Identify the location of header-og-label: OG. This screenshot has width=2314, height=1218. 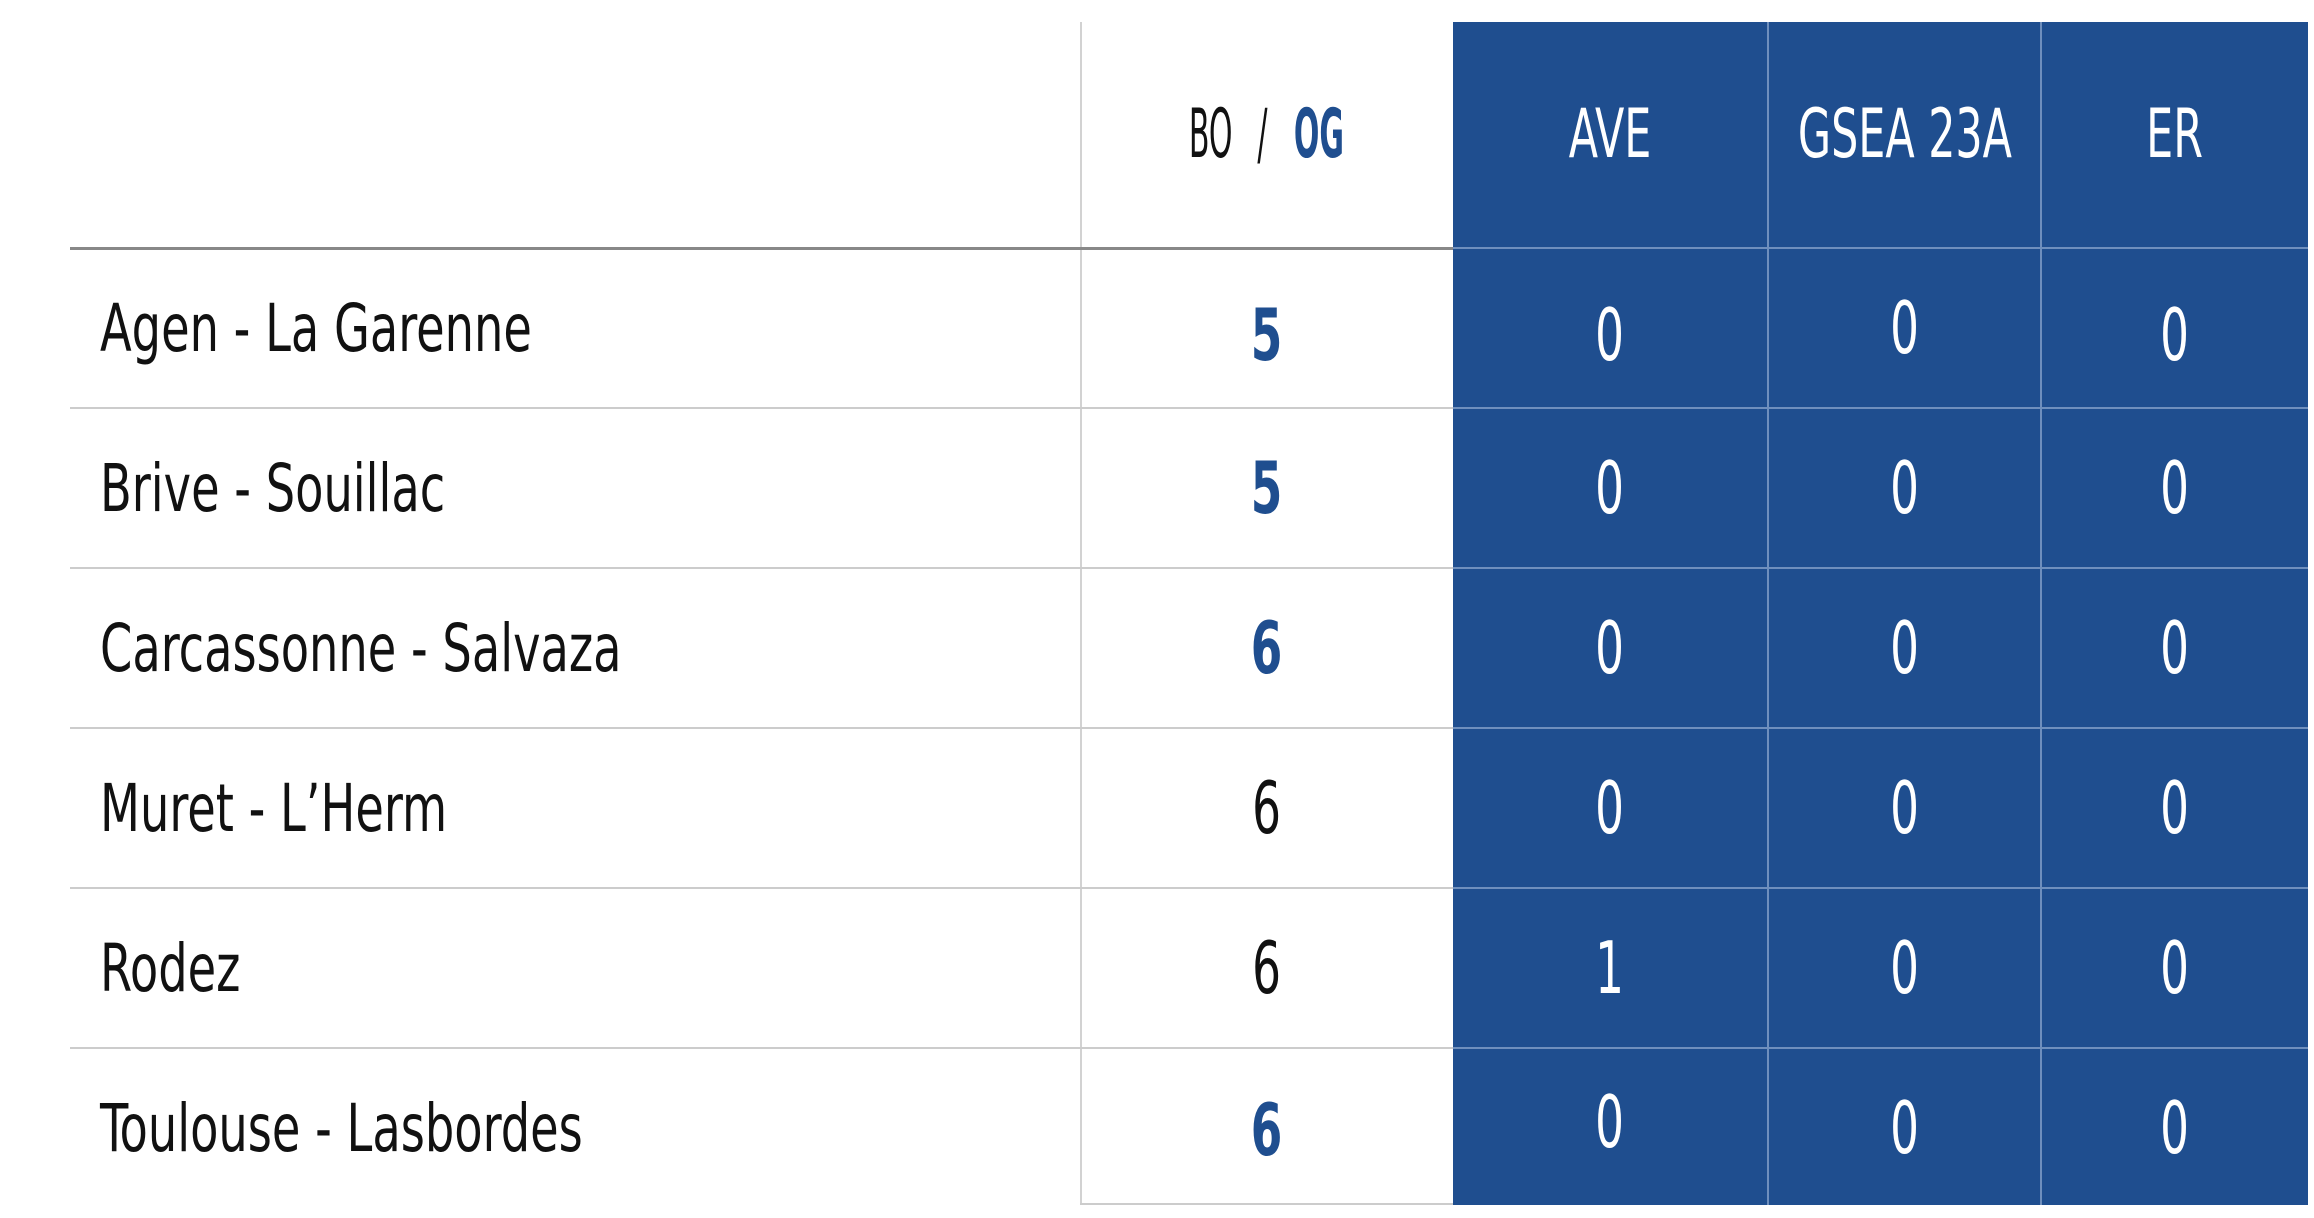
(1318, 134).